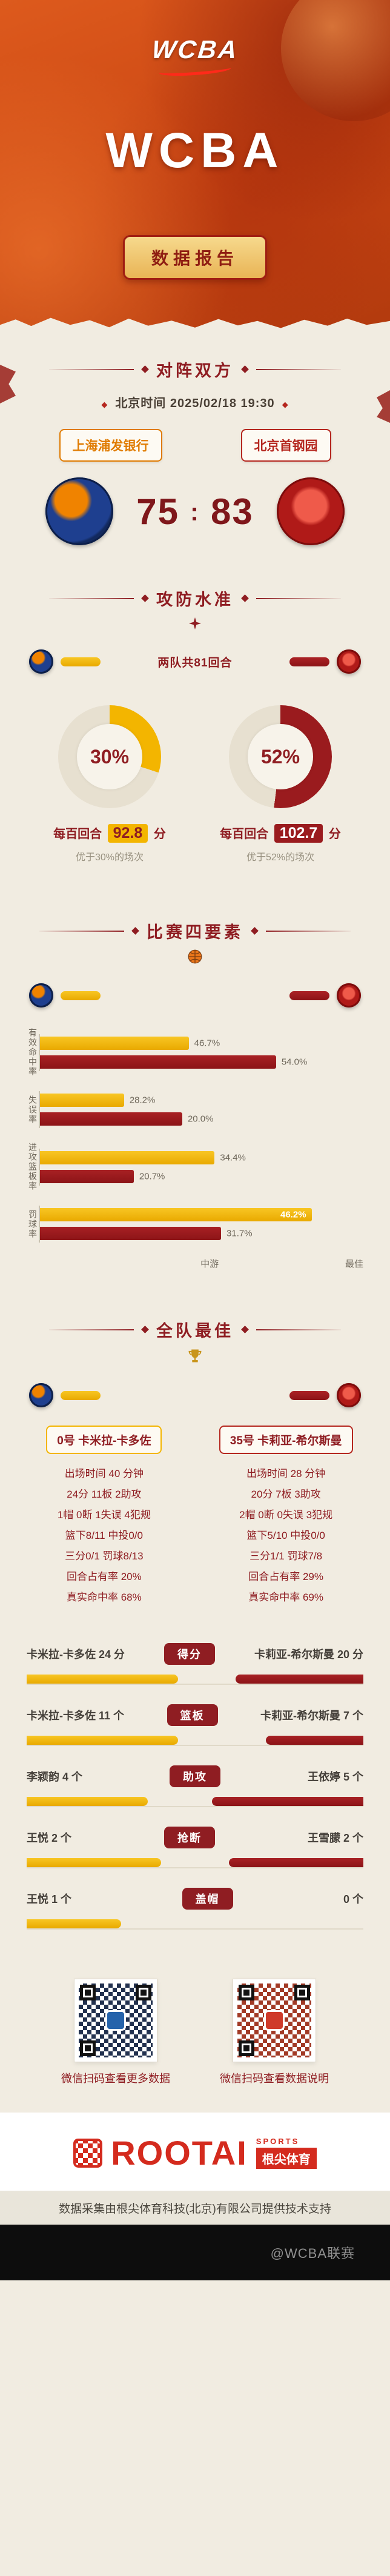 This screenshot has width=390, height=2576. I want to click on wcba-logo-text: WCBA, so click(195, 50).